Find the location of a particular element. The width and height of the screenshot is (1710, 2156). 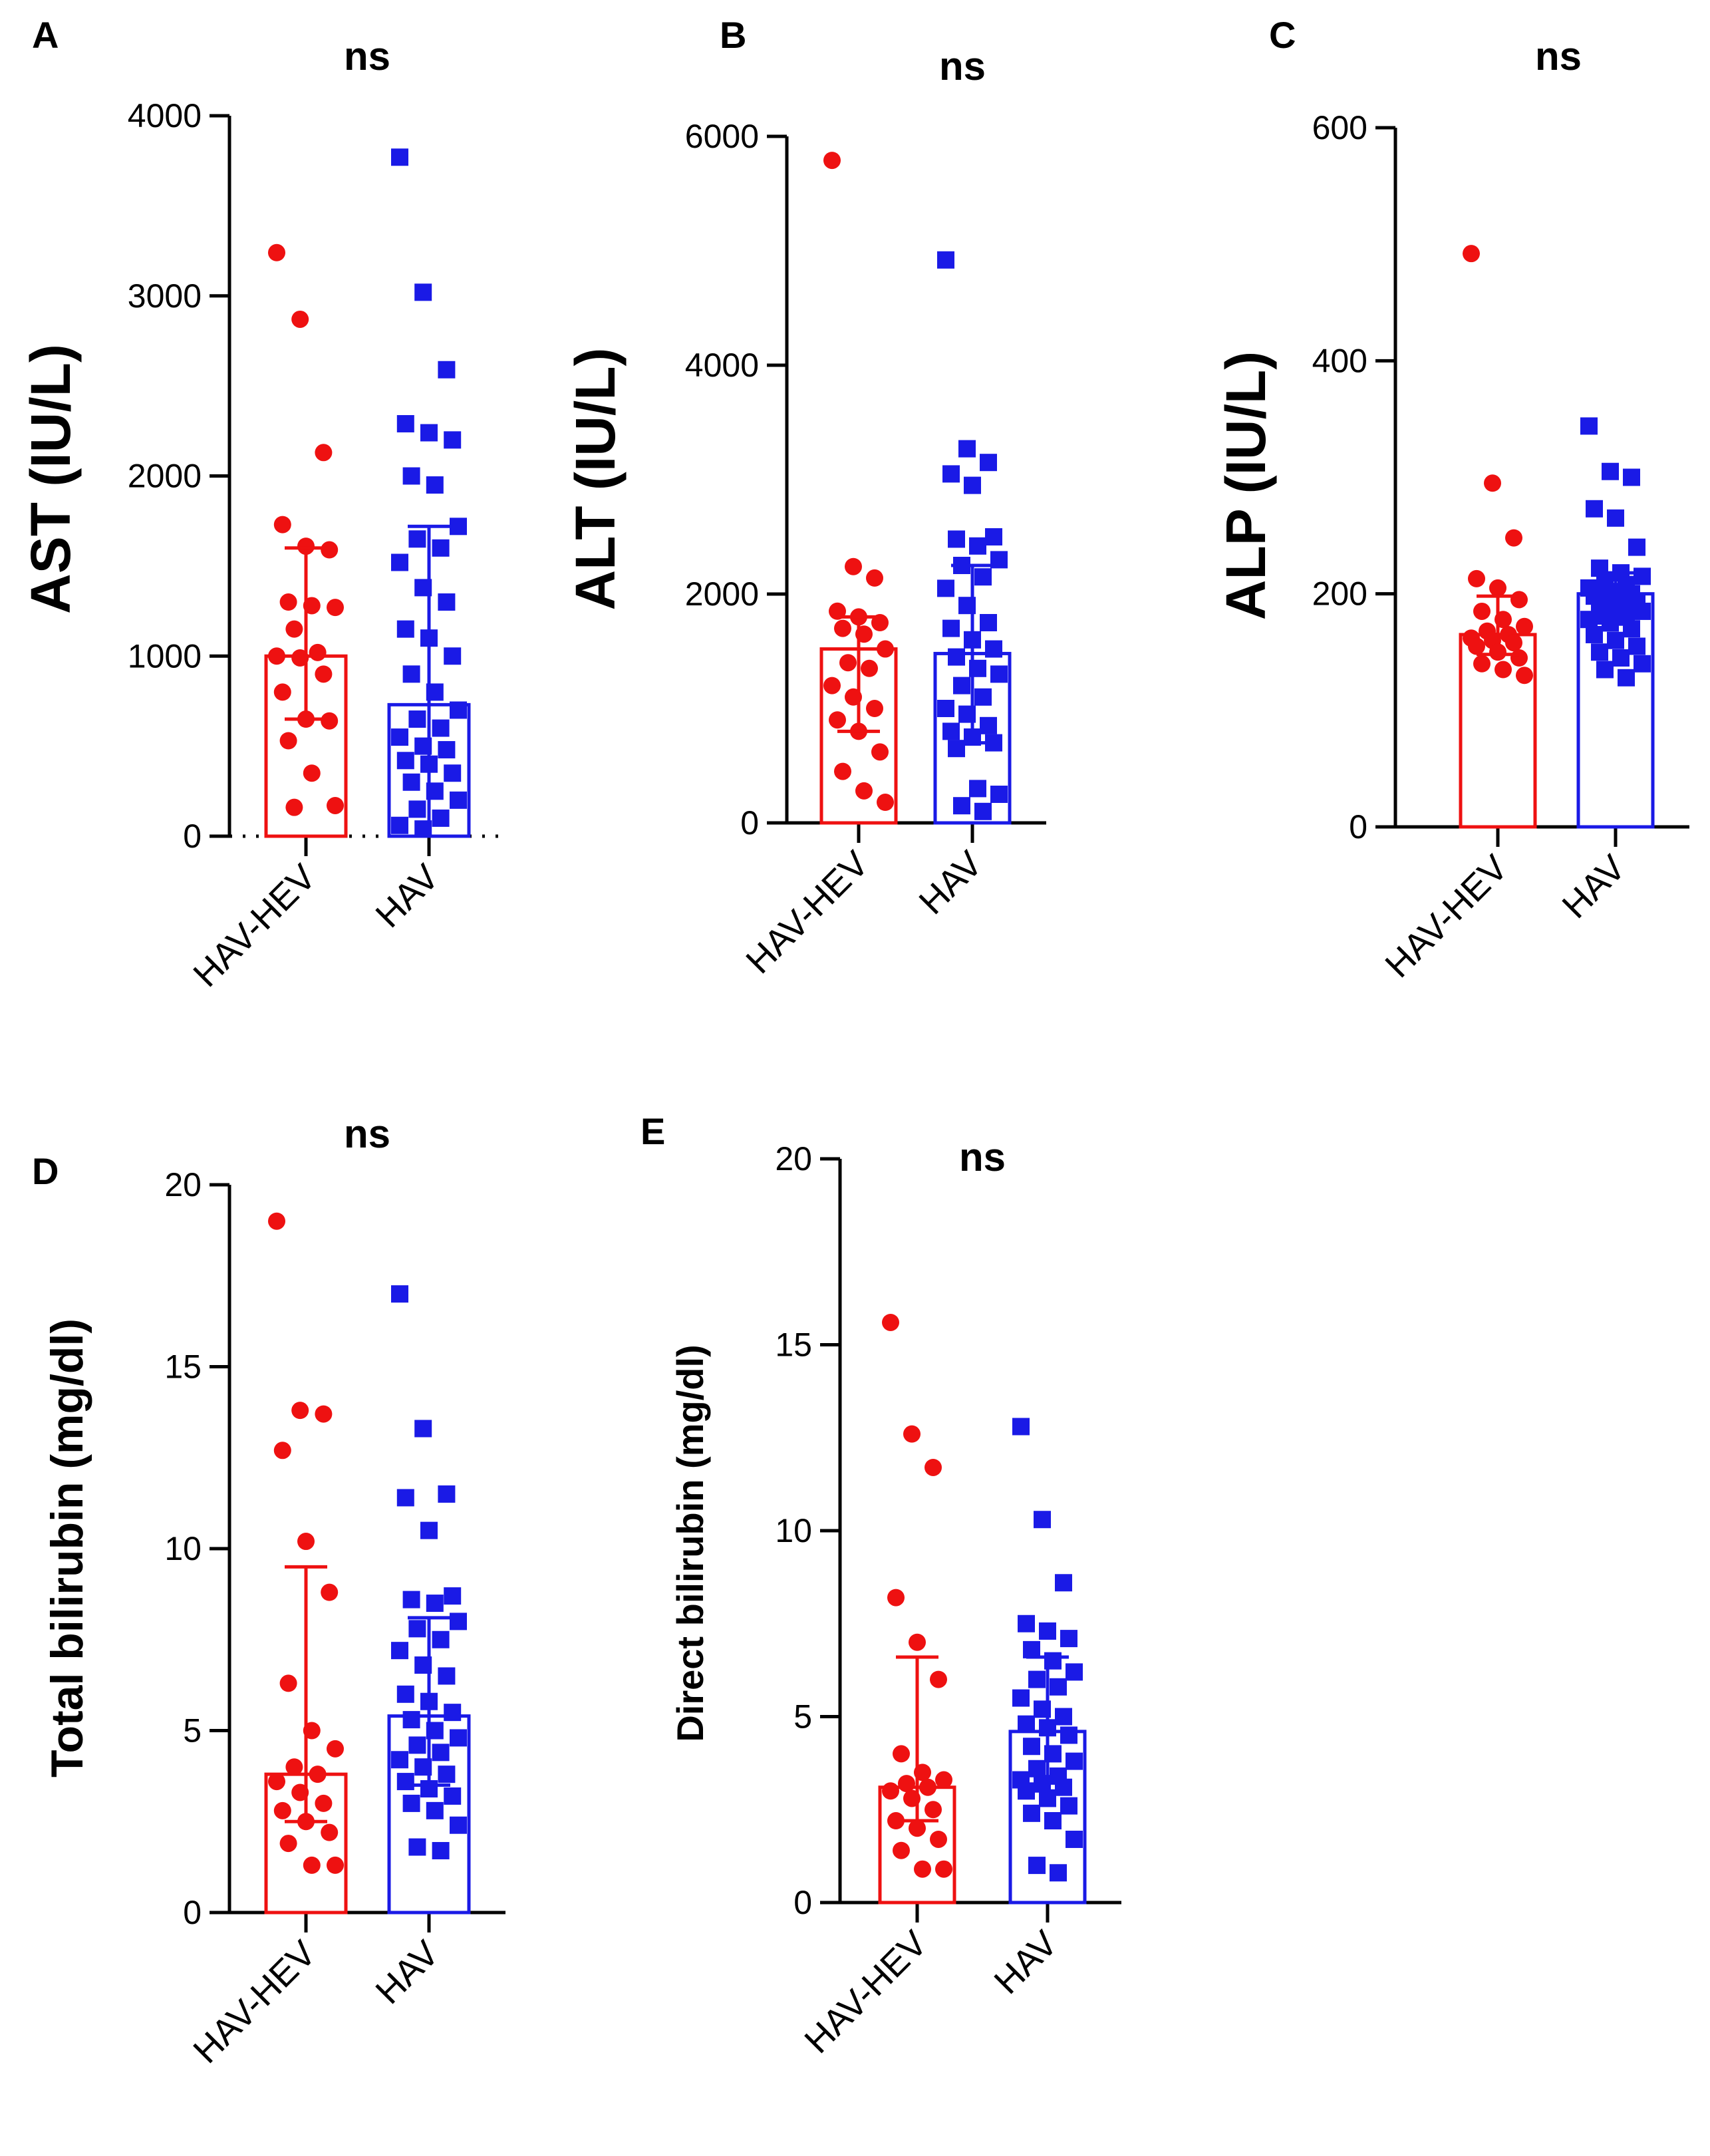

panel-d-plot-area: 0 5 10 15 20 HAV-HEV HAV is located at coordinates (334, 1618).